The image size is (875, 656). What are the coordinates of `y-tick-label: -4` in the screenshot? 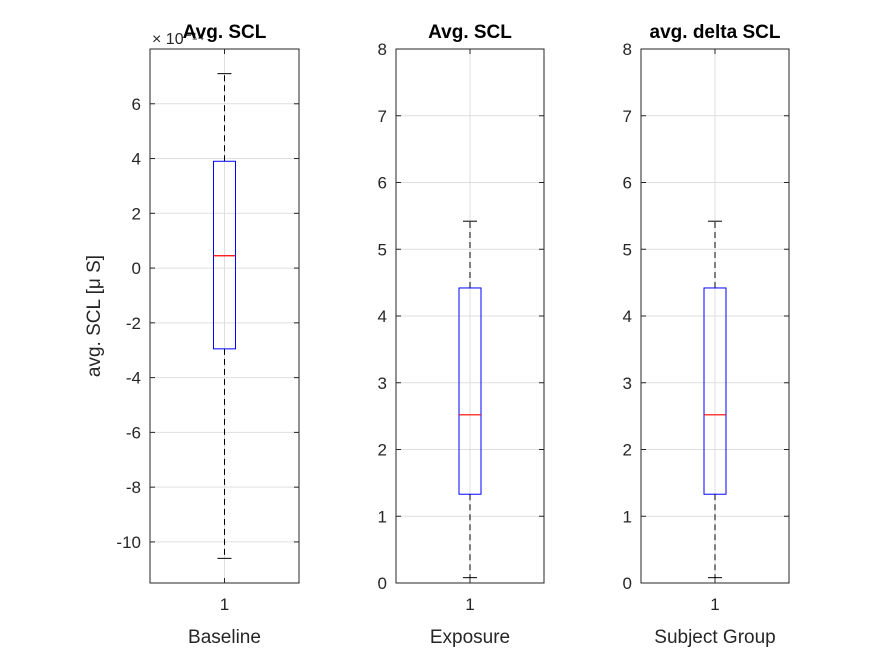 It's located at (133, 378).